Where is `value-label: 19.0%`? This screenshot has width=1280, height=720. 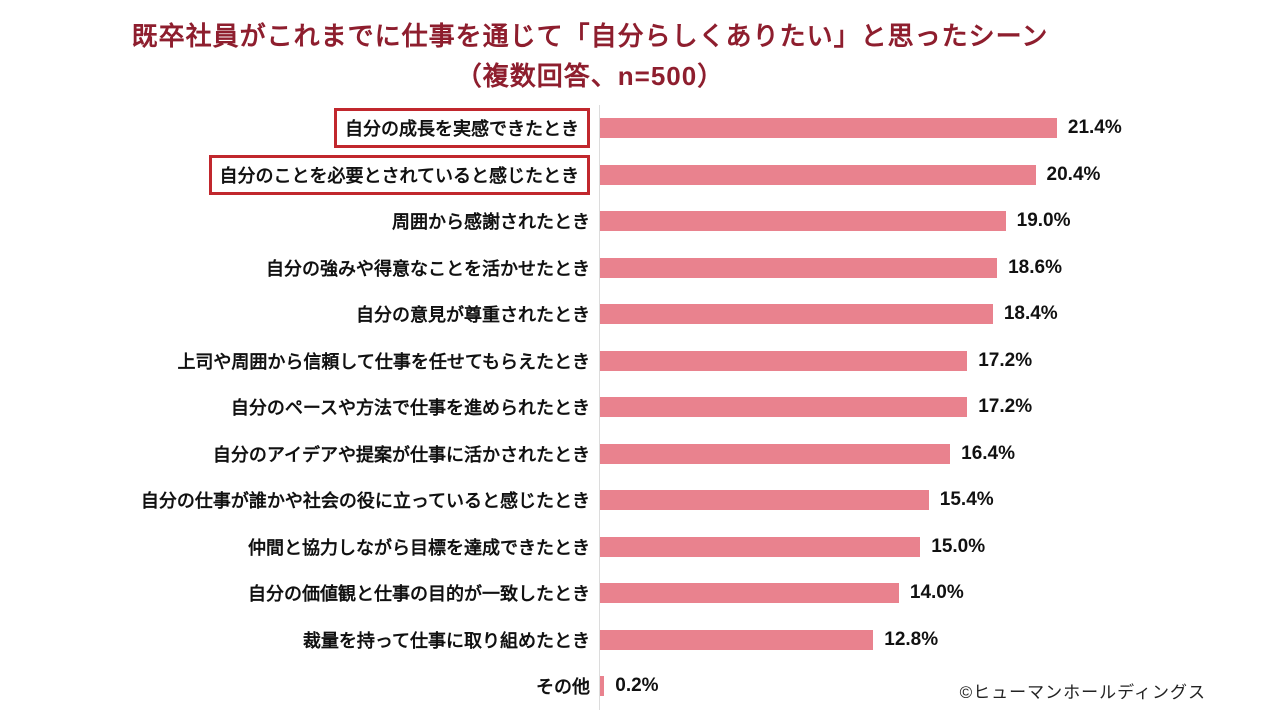
value-label: 19.0% is located at coordinates (1043, 221).